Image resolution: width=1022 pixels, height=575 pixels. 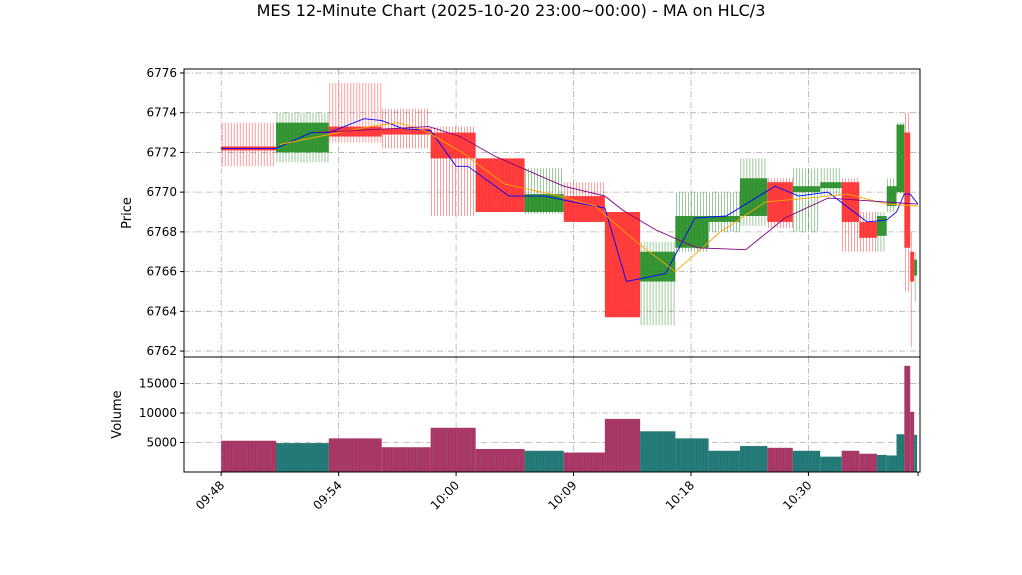 I want to click on xtick-label: 10:18, so click(x=680, y=495).